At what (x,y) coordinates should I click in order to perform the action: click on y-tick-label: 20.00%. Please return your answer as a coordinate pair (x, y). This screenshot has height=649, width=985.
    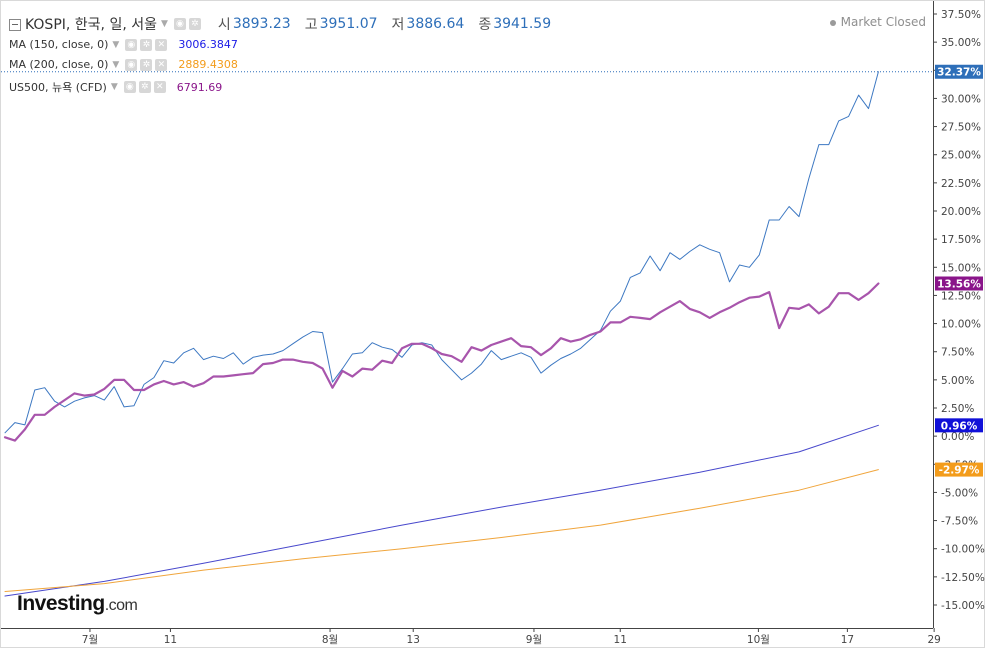
    Looking at the image, I should click on (961, 212).